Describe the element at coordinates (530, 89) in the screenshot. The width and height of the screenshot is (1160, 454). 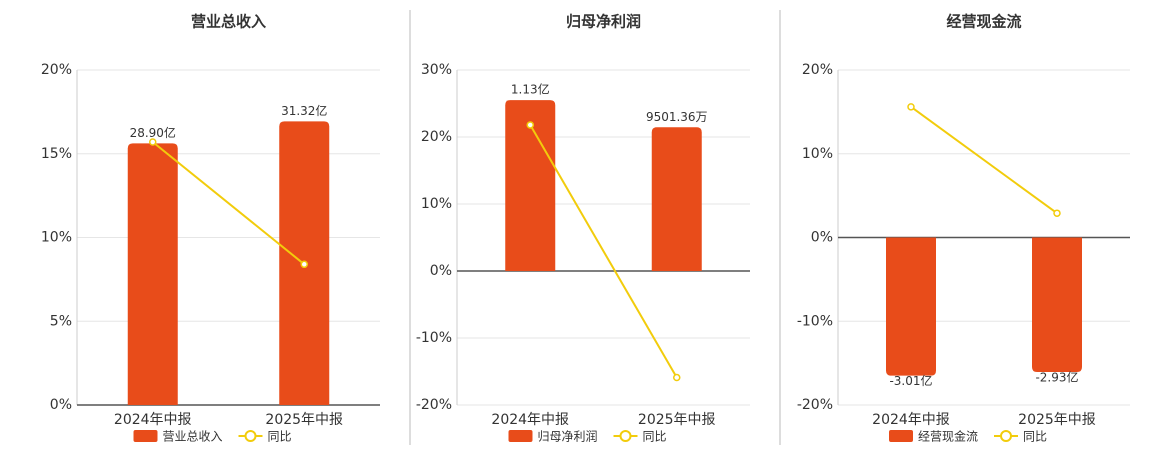
I see `bar-value-label: 1.13亿` at that location.